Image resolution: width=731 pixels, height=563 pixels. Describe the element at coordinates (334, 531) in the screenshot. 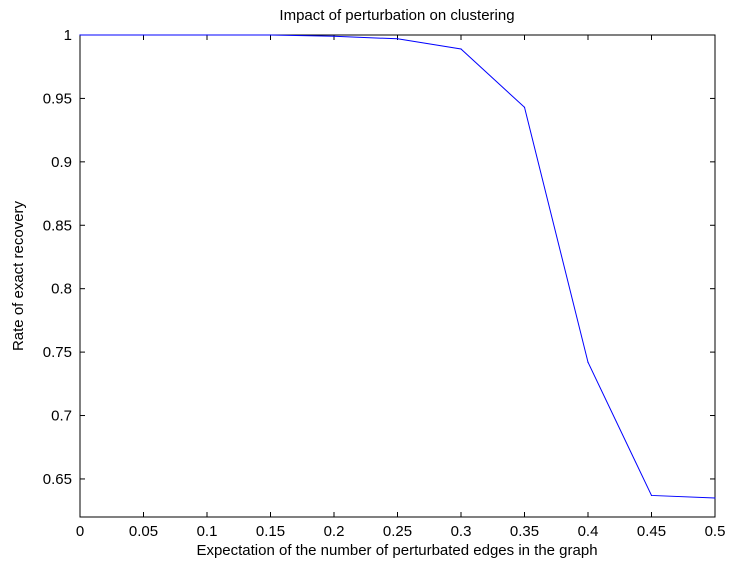

I see `x-tick-label: 0.2` at that location.